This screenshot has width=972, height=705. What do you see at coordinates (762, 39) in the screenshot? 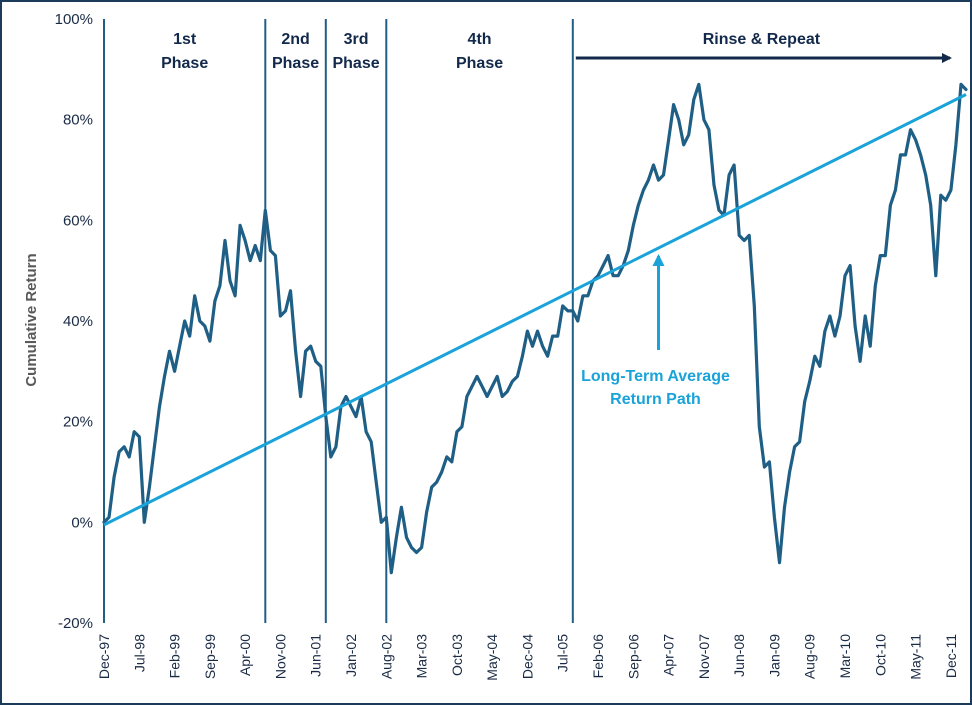
I see `rinse-repeat-label: Rinse & Repeat` at bounding box center [762, 39].